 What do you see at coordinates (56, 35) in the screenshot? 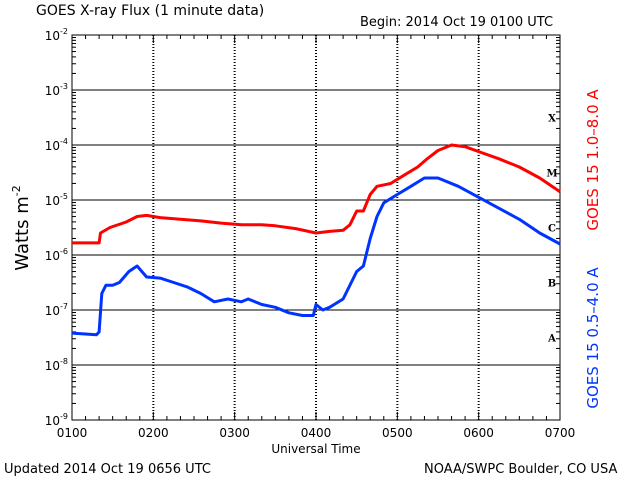
I see `y-tick-label: 10⁻²` at bounding box center [56, 35].